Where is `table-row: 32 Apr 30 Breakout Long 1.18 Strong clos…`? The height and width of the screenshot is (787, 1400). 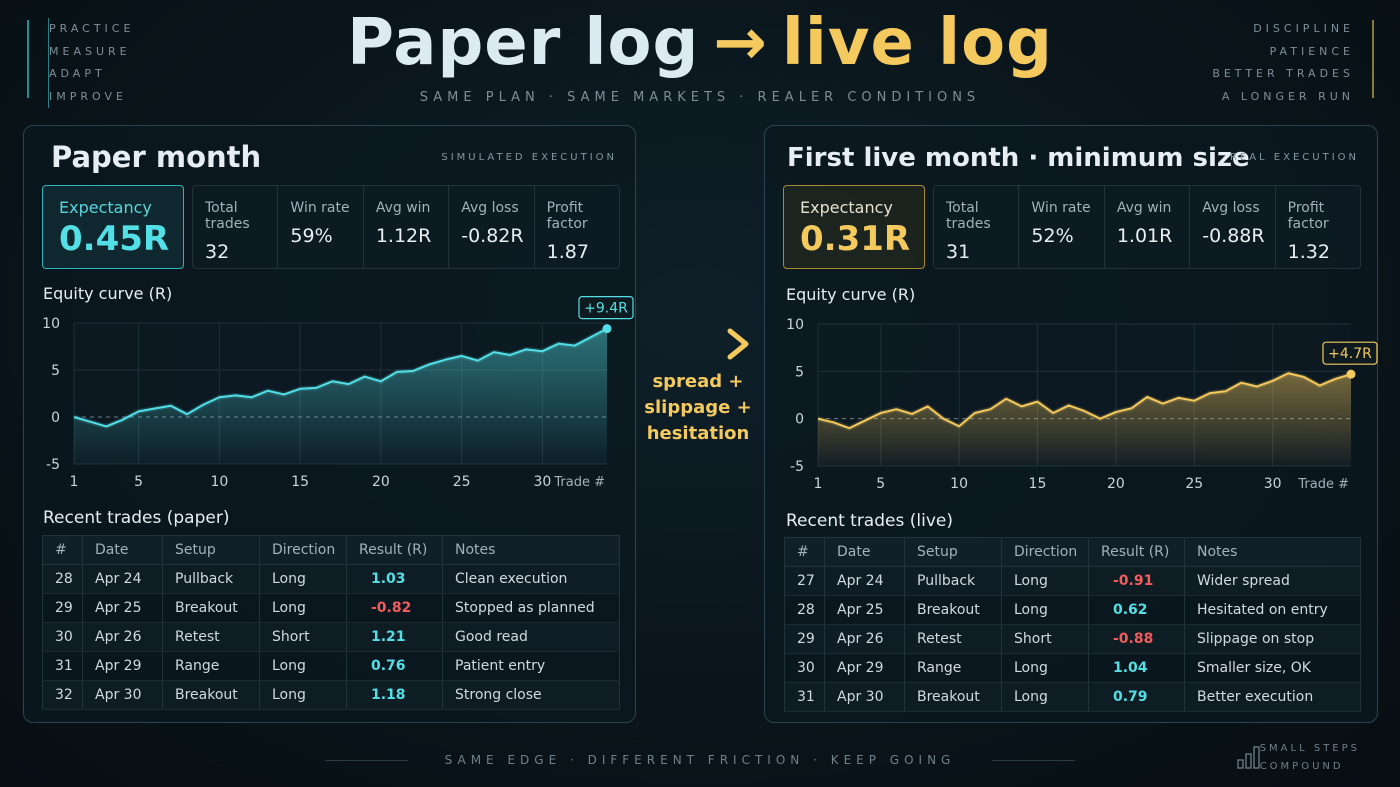 table-row: 32 Apr 30 Breakout Long 1.18 Strong clos… is located at coordinates (331, 695).